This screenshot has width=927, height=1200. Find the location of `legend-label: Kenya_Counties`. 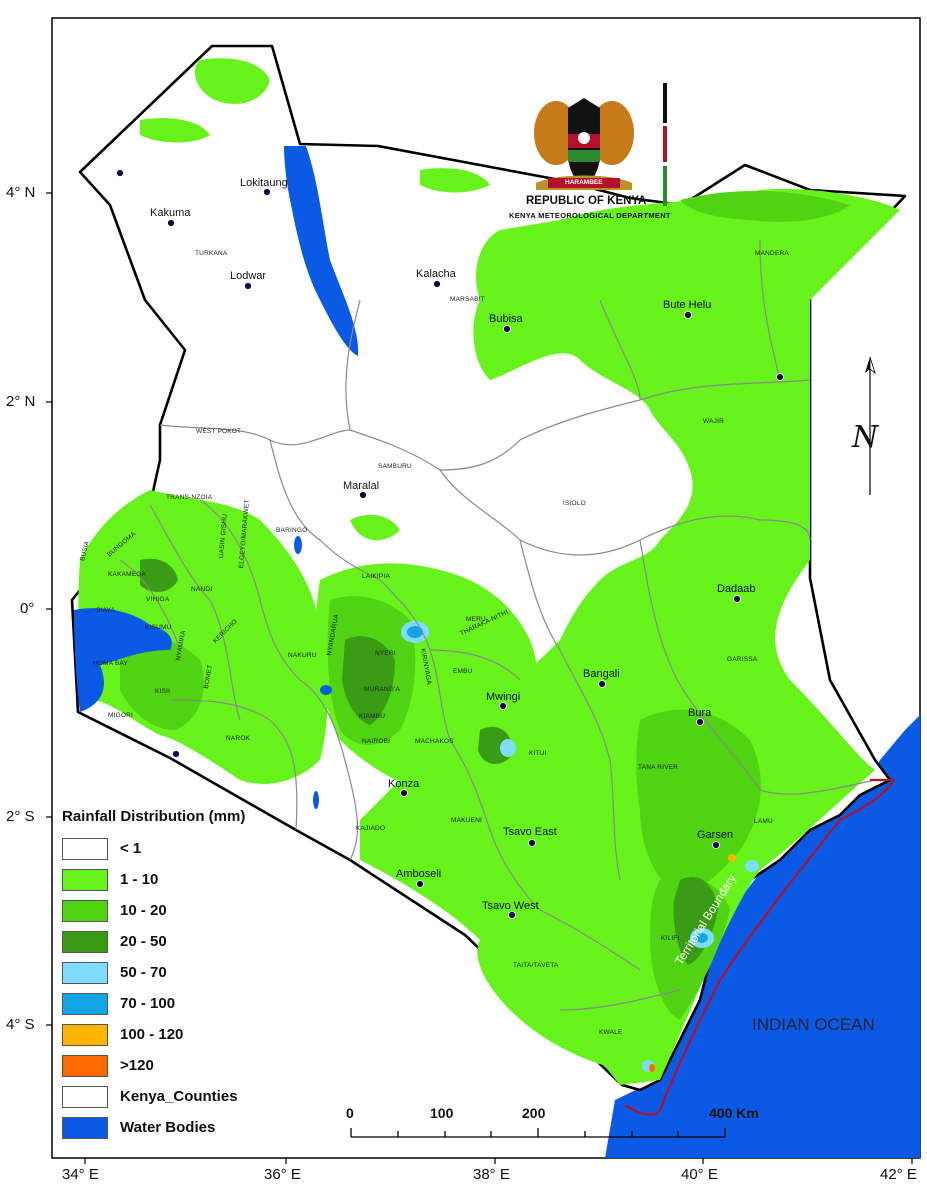

legend-label: Kenya_Counties is located at coordinates (179, 1096).